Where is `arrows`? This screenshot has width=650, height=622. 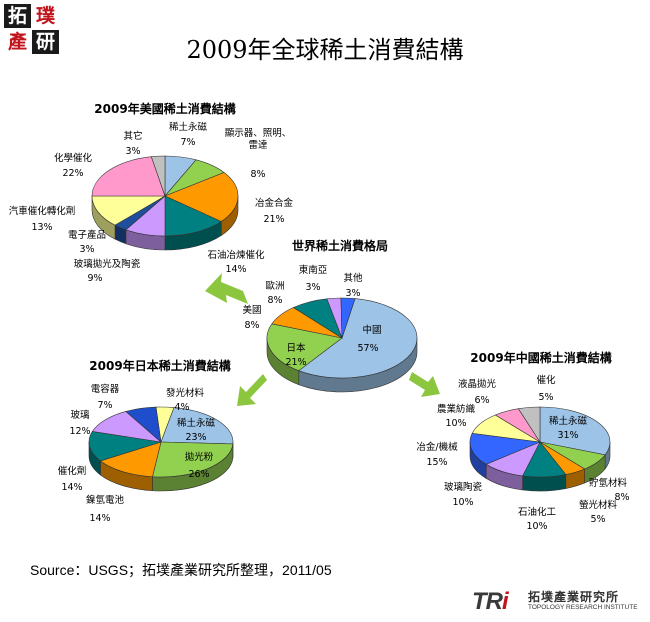 arrows is located at coordinates (322, 339).